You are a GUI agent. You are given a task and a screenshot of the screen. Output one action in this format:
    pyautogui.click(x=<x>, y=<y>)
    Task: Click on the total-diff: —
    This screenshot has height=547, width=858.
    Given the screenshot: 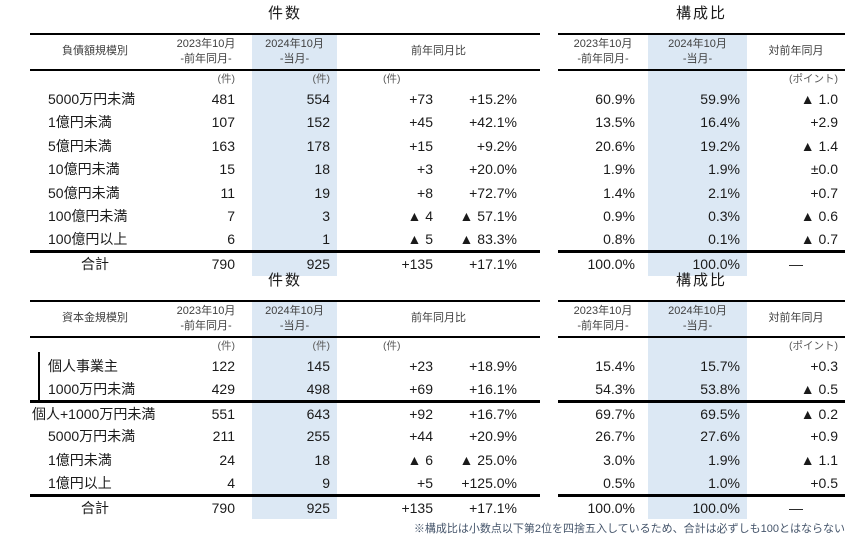 What is the action you would take?
    pyautogui.click(x=796, y=506)
    